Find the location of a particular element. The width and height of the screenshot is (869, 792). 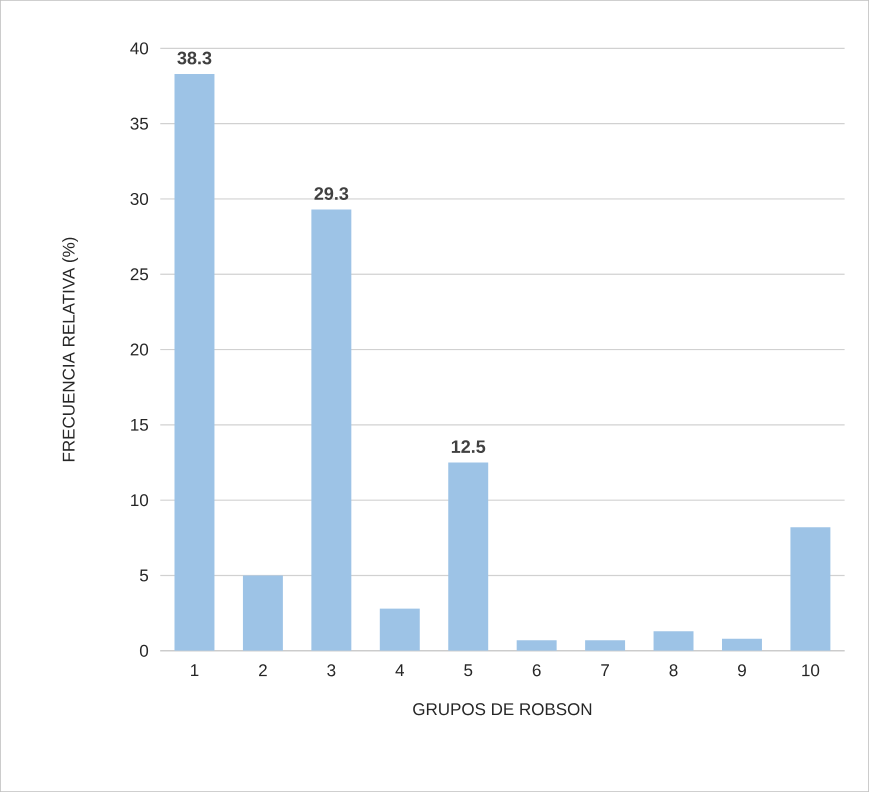

data-label: 29.3 is located at coordinates (331, 193).